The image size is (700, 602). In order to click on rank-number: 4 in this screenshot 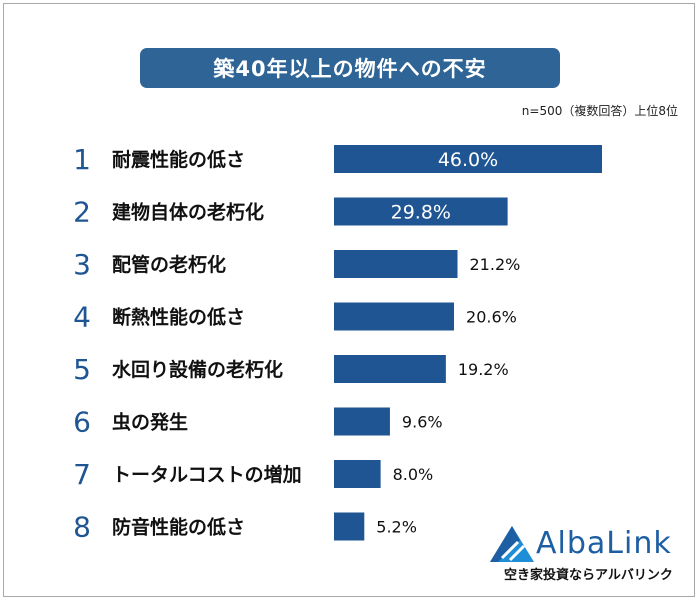, I will do `click(82, 317)`.